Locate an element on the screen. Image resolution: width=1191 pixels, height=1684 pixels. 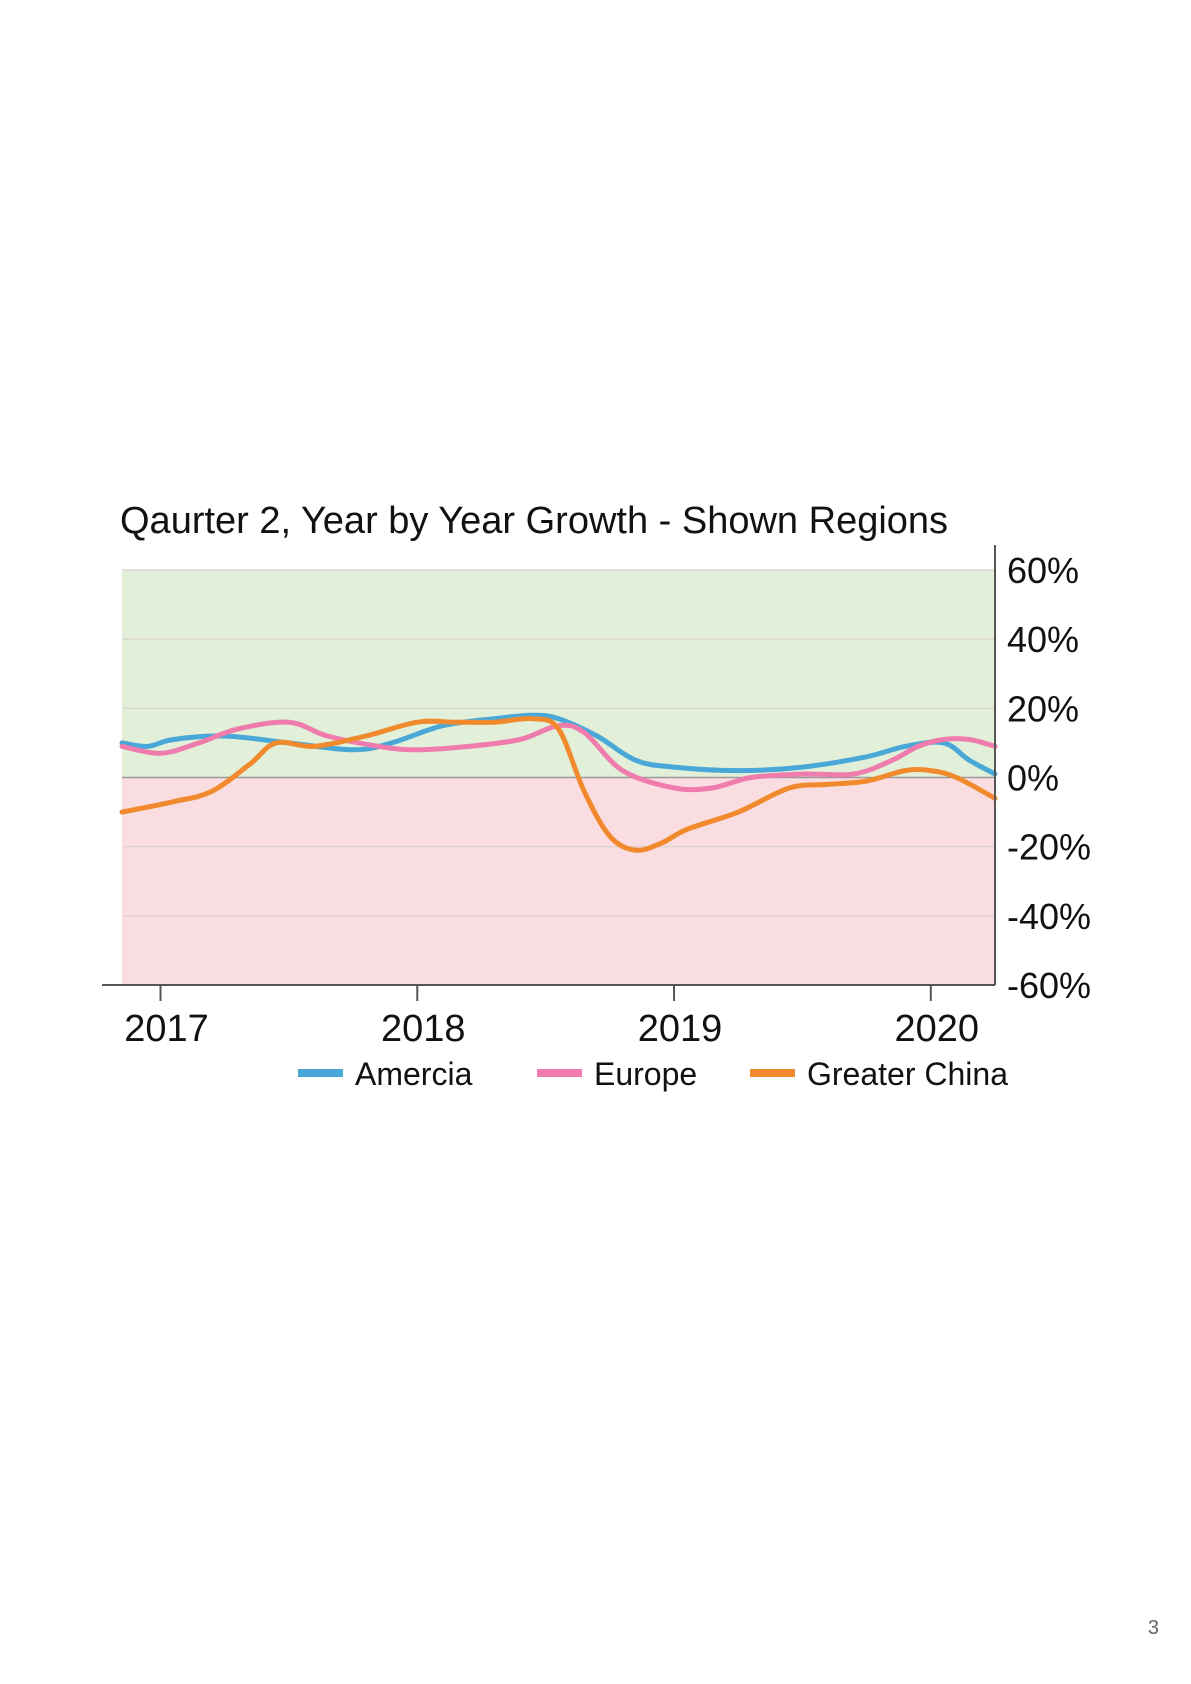
legend: Amercia Europe Greater China is located at coordinates (653, 1074).